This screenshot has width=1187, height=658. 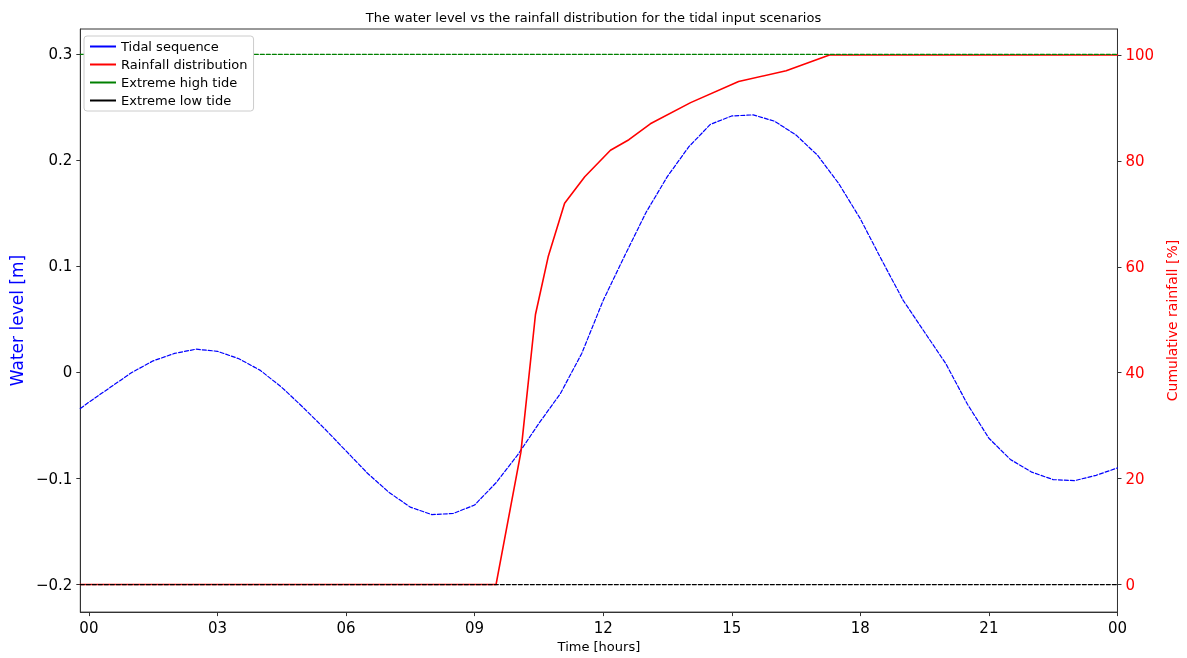 I want to click on y2-tick-label: 40, so click(x=1135, y=372).